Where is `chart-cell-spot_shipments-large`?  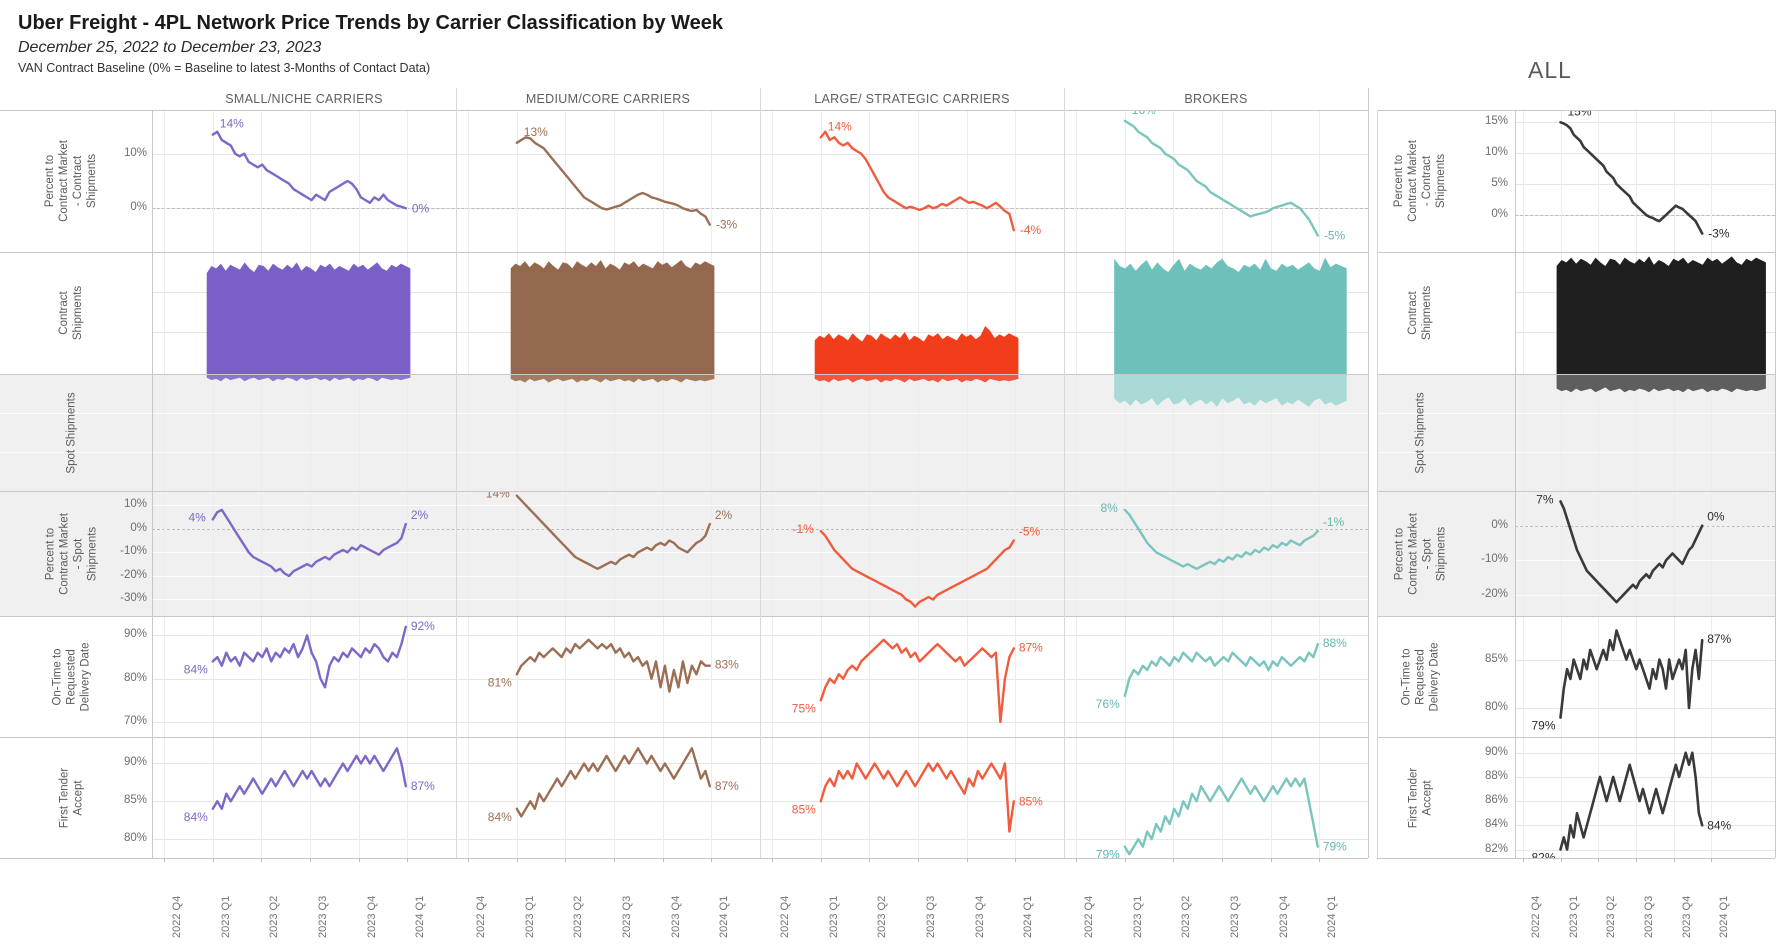 chart-cell-spot_shipments-large is located at coordinates (912, 432).